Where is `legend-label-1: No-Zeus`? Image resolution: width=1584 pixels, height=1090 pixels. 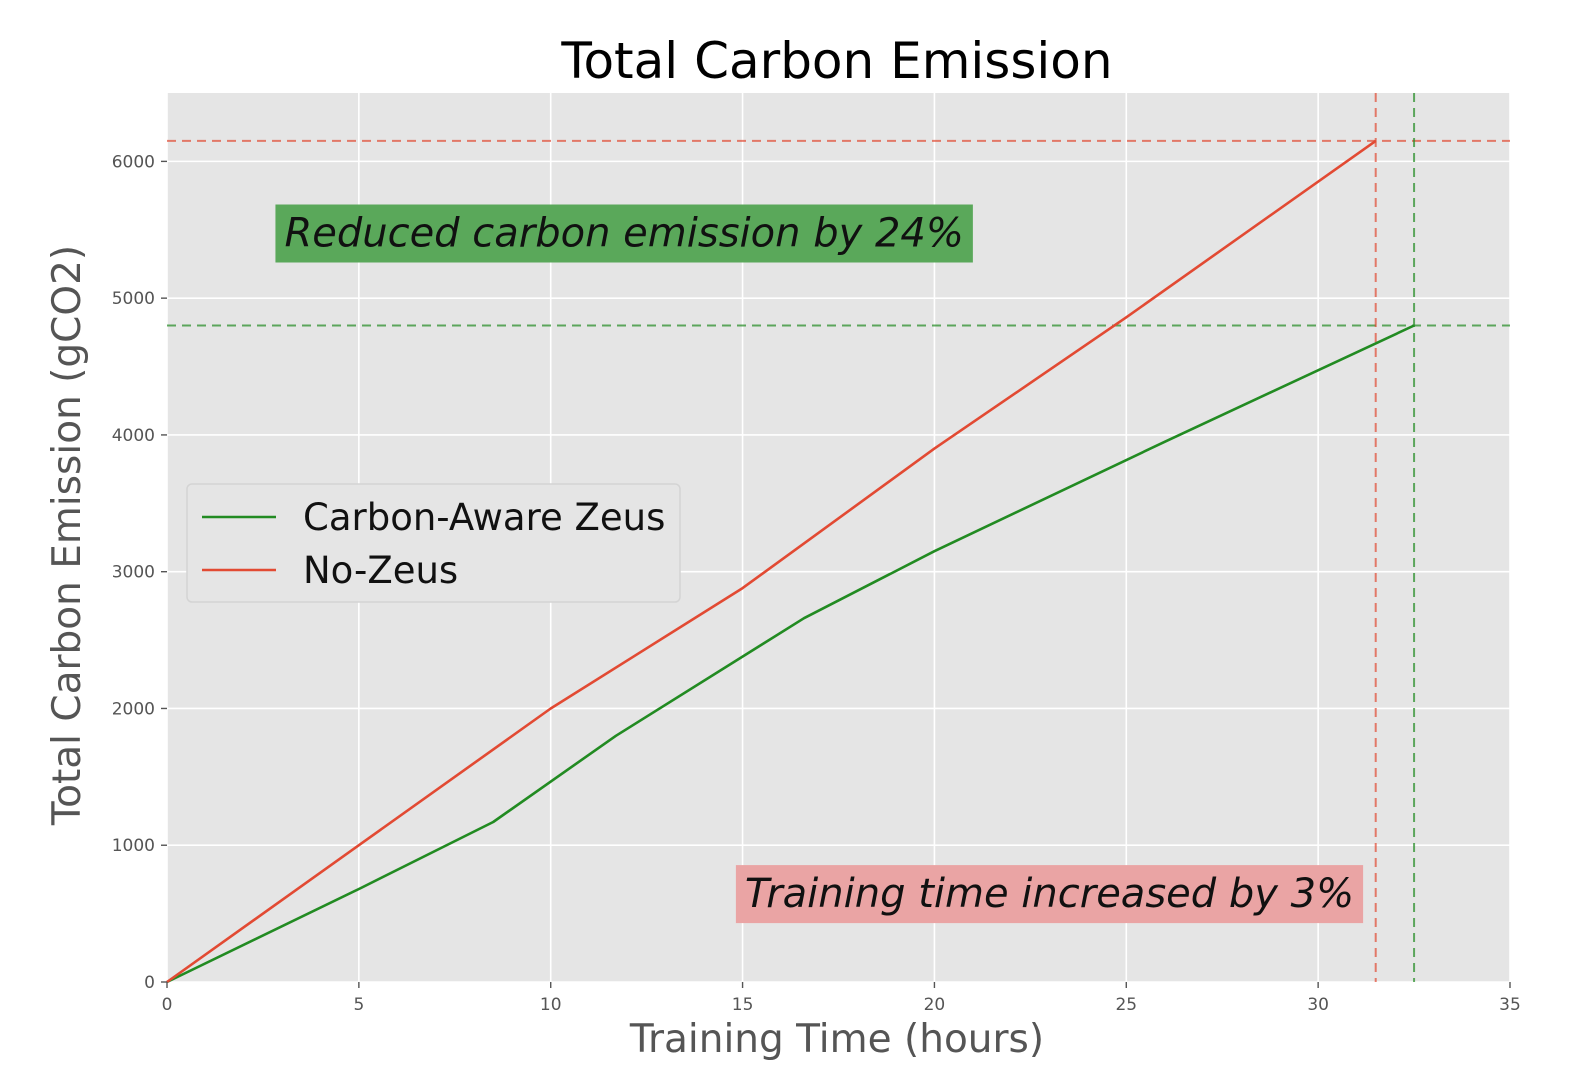
legend-label-1: No-Zeus is located at coordinates (380, 570).